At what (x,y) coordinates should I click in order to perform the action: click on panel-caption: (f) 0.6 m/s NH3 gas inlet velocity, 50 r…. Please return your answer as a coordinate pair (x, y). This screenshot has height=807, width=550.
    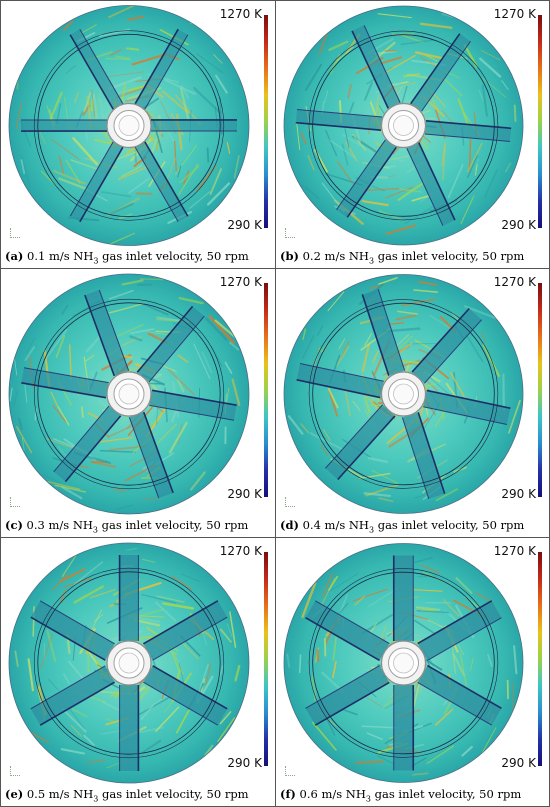
    Looking at the image, I should click on (400, 795).